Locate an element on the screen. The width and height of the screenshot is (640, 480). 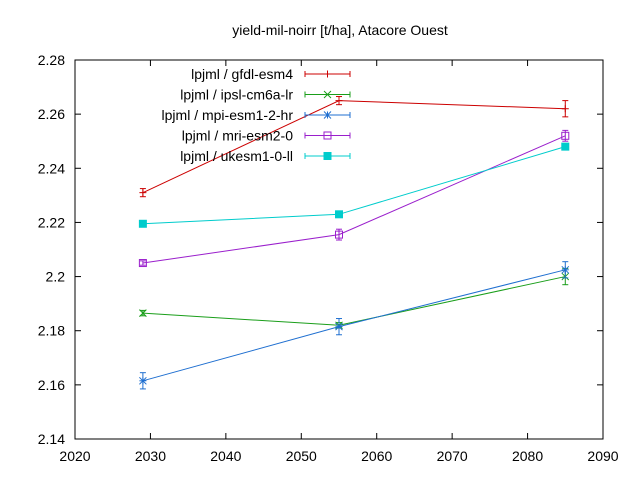
x-tick-label: 2020 is located at coordinates (74, 456).